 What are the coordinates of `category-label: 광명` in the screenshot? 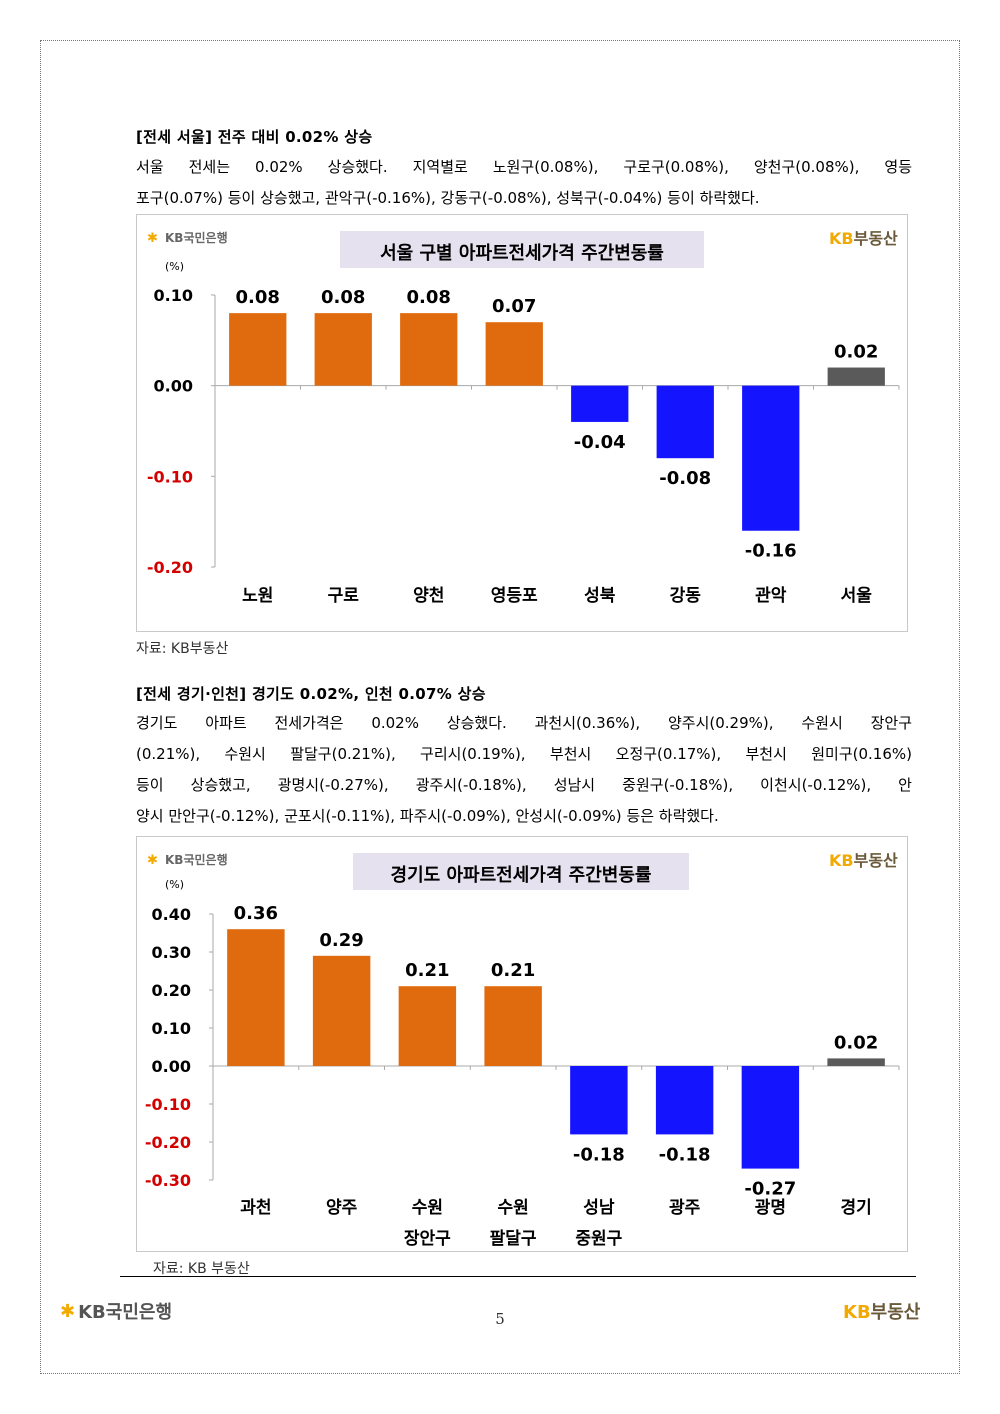 It's located at (770, 1208).